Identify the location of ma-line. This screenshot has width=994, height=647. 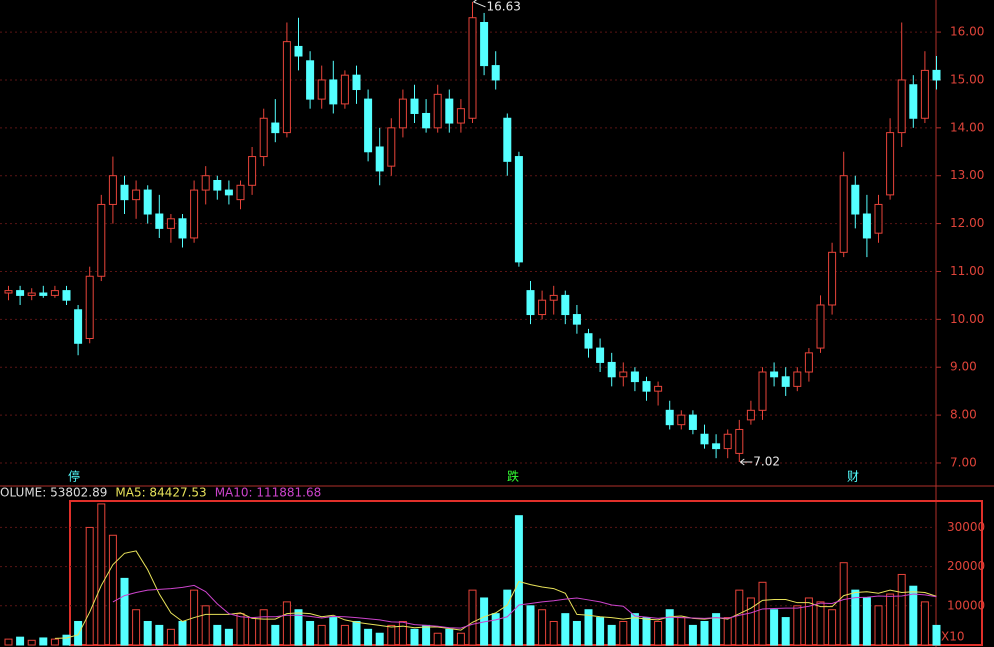
(524, 606).